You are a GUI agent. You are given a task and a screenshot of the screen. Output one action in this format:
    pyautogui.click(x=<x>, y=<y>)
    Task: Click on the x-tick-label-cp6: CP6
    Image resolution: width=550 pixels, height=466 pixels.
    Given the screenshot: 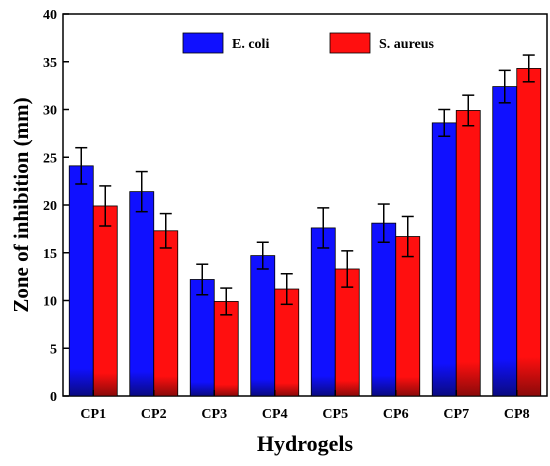 What is the action you would take?
    pyautogui.click(x=396, y=414)
    